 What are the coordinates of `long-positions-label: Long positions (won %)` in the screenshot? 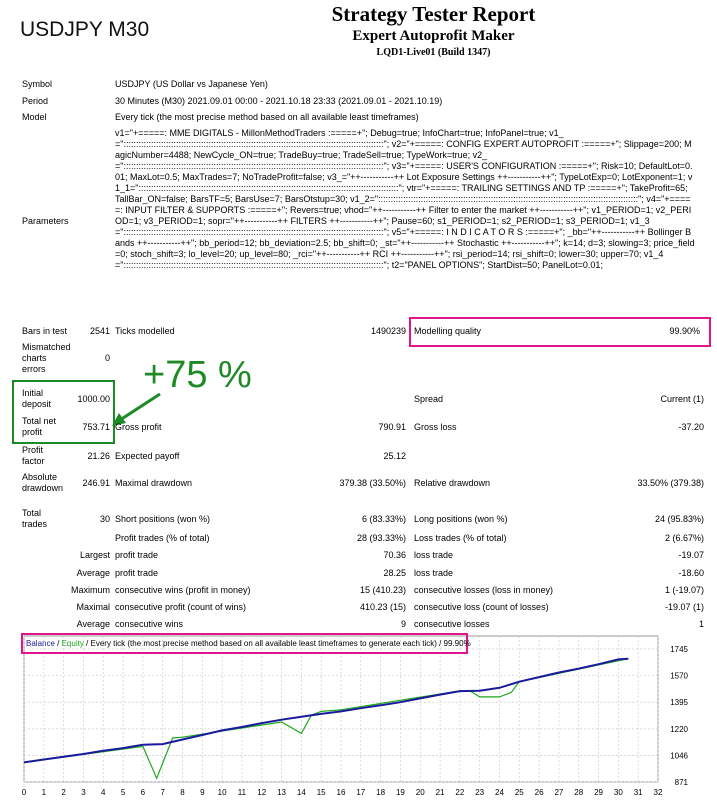 It's located at (461, 519).